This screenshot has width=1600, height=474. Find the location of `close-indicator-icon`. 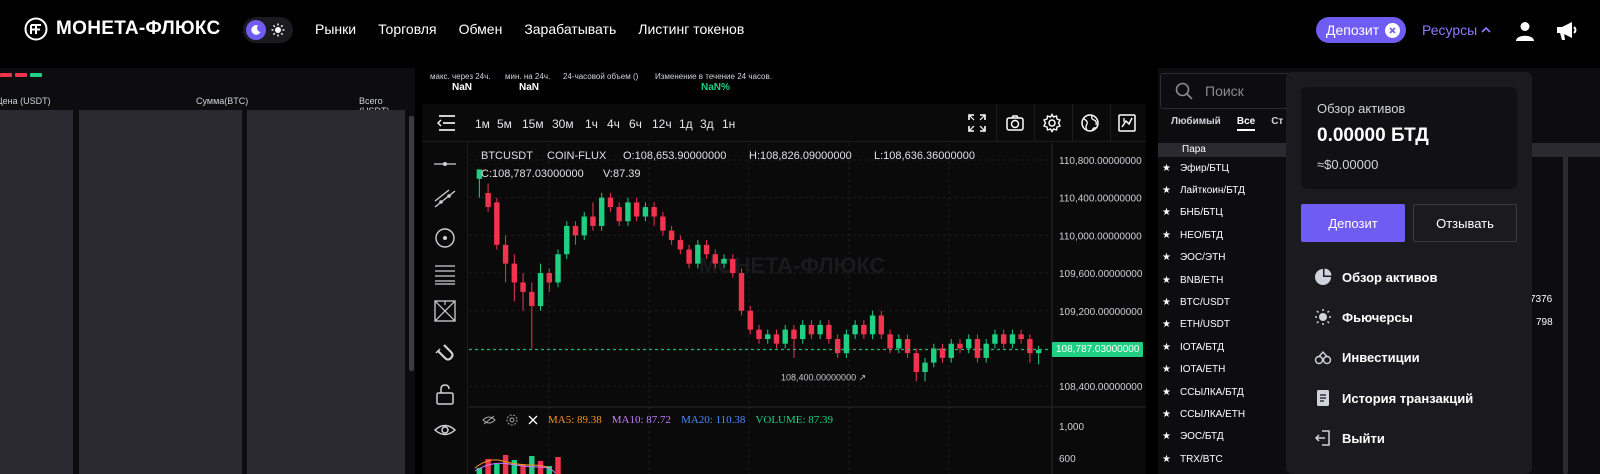

close-indicator-icon is located at coordinates (533, 420).